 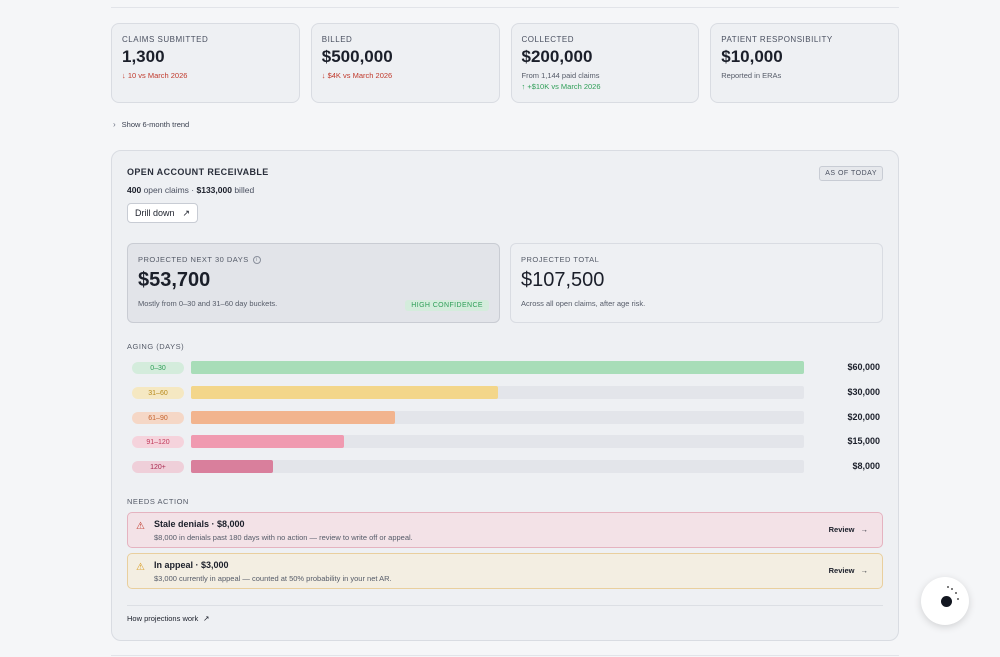 I want to click on confidence-badge: HIGH CONFIDENCE, so click(x=447, y=305).